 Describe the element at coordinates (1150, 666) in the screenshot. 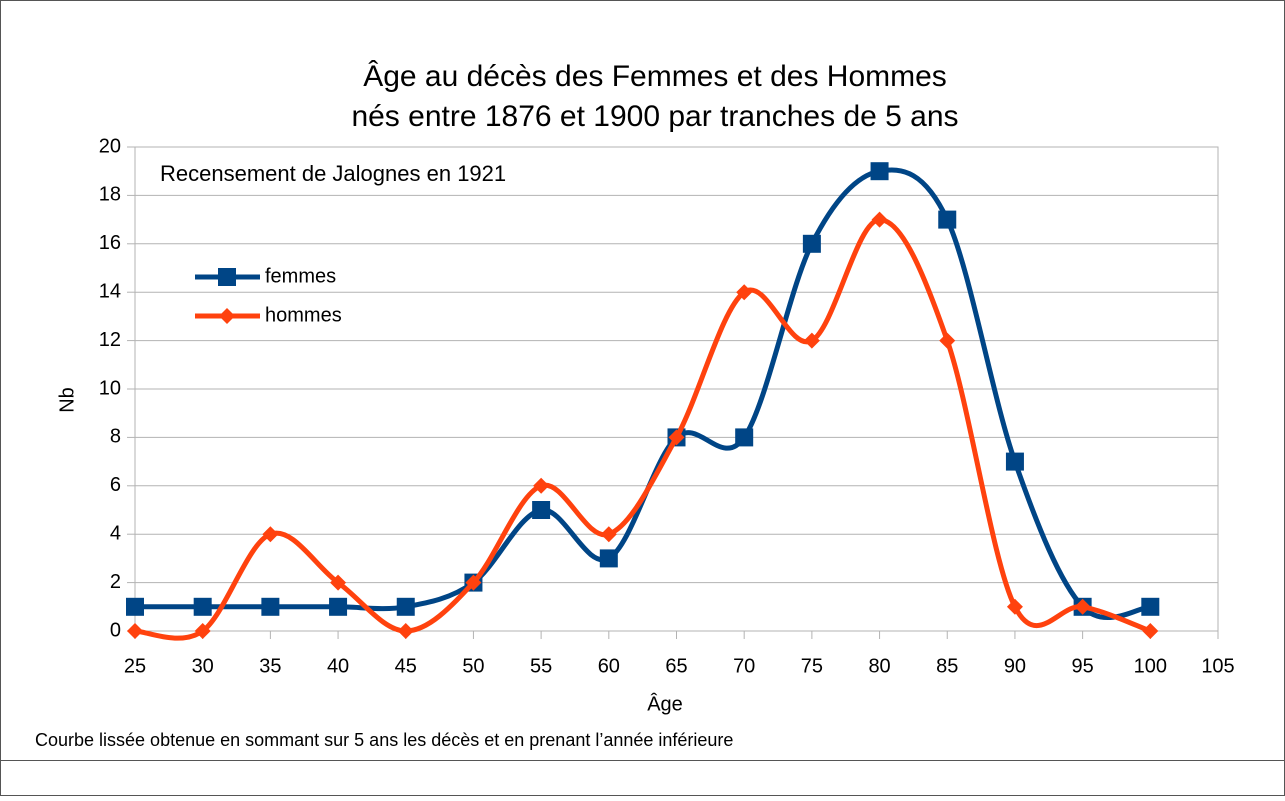

I see `x-tick-label: 100` at that location.